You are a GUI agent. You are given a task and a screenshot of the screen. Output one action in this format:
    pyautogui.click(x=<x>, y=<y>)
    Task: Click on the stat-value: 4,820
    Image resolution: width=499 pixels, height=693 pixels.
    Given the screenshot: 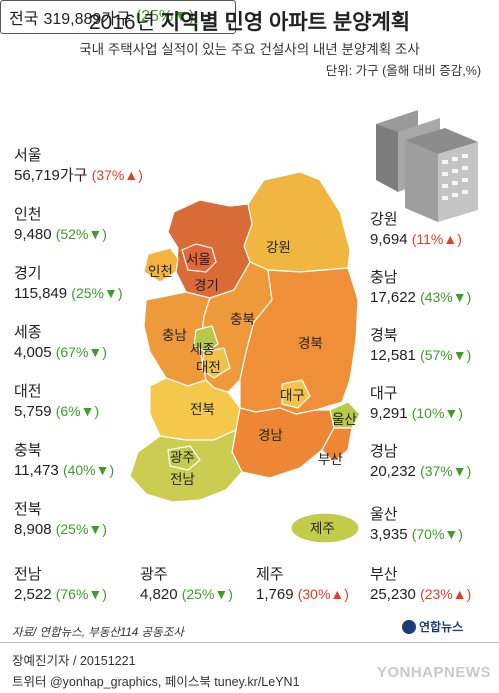 What is the action you would take?
    pyautogui.click(x=159, y=594)
    